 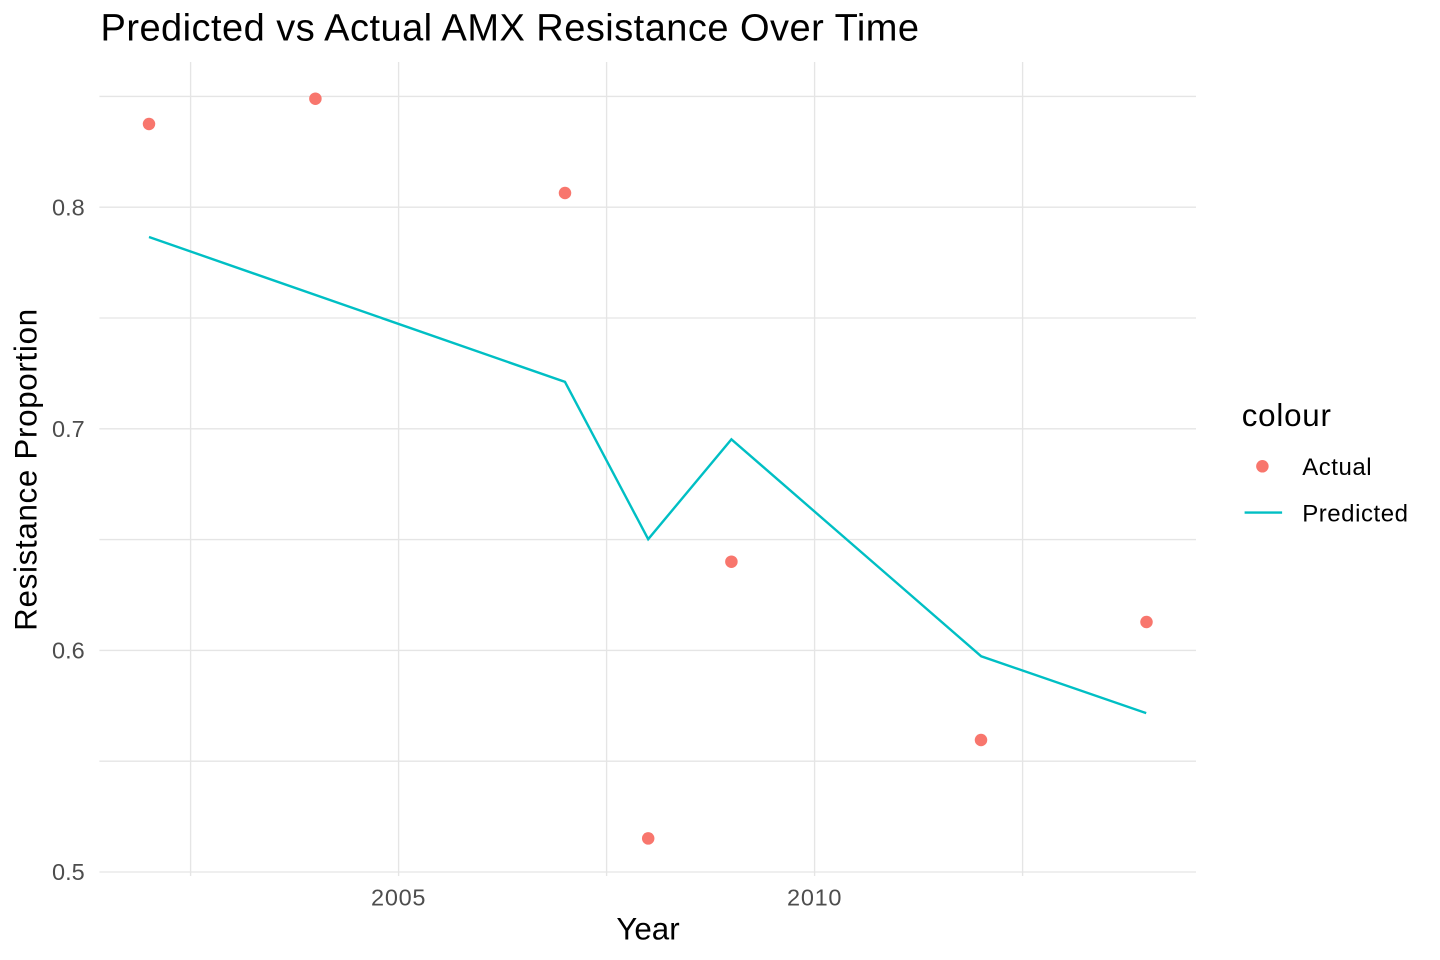 I want to click on svg-text: Year, so click(x=647, y=928).